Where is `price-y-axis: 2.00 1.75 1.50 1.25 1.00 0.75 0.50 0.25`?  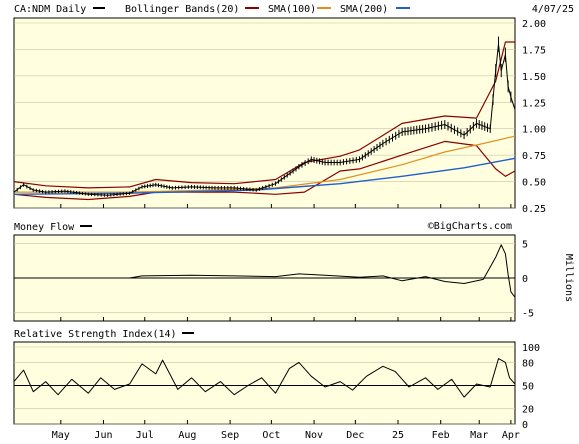
price-y-axis: 2.00 1.75 1.50 1.25 1.00 0.75 0.50 0.25 is located at coordinates (534, 117).